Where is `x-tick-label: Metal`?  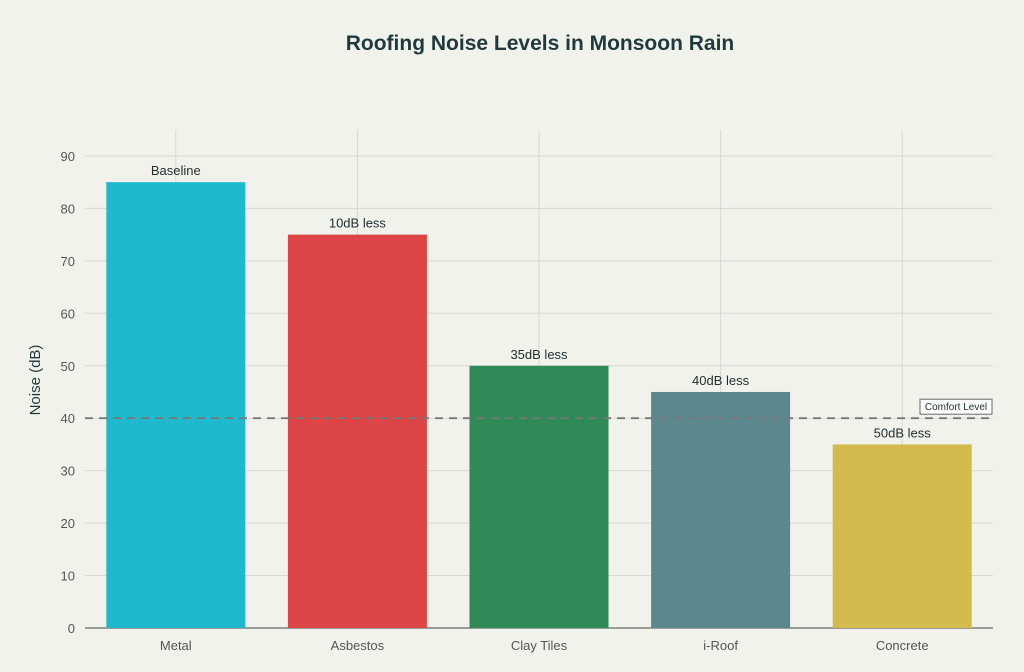
x-tick-label: Metal is located at coordinates (176, 645).